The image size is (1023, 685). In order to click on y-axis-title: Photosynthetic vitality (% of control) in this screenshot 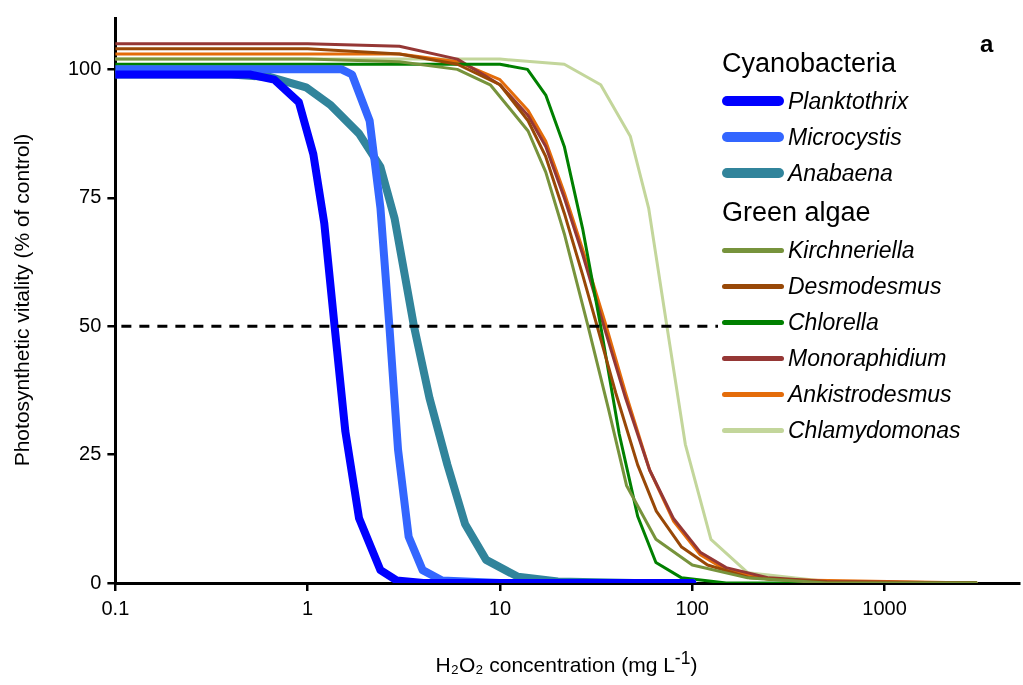, I will do `click(22, 300)`.